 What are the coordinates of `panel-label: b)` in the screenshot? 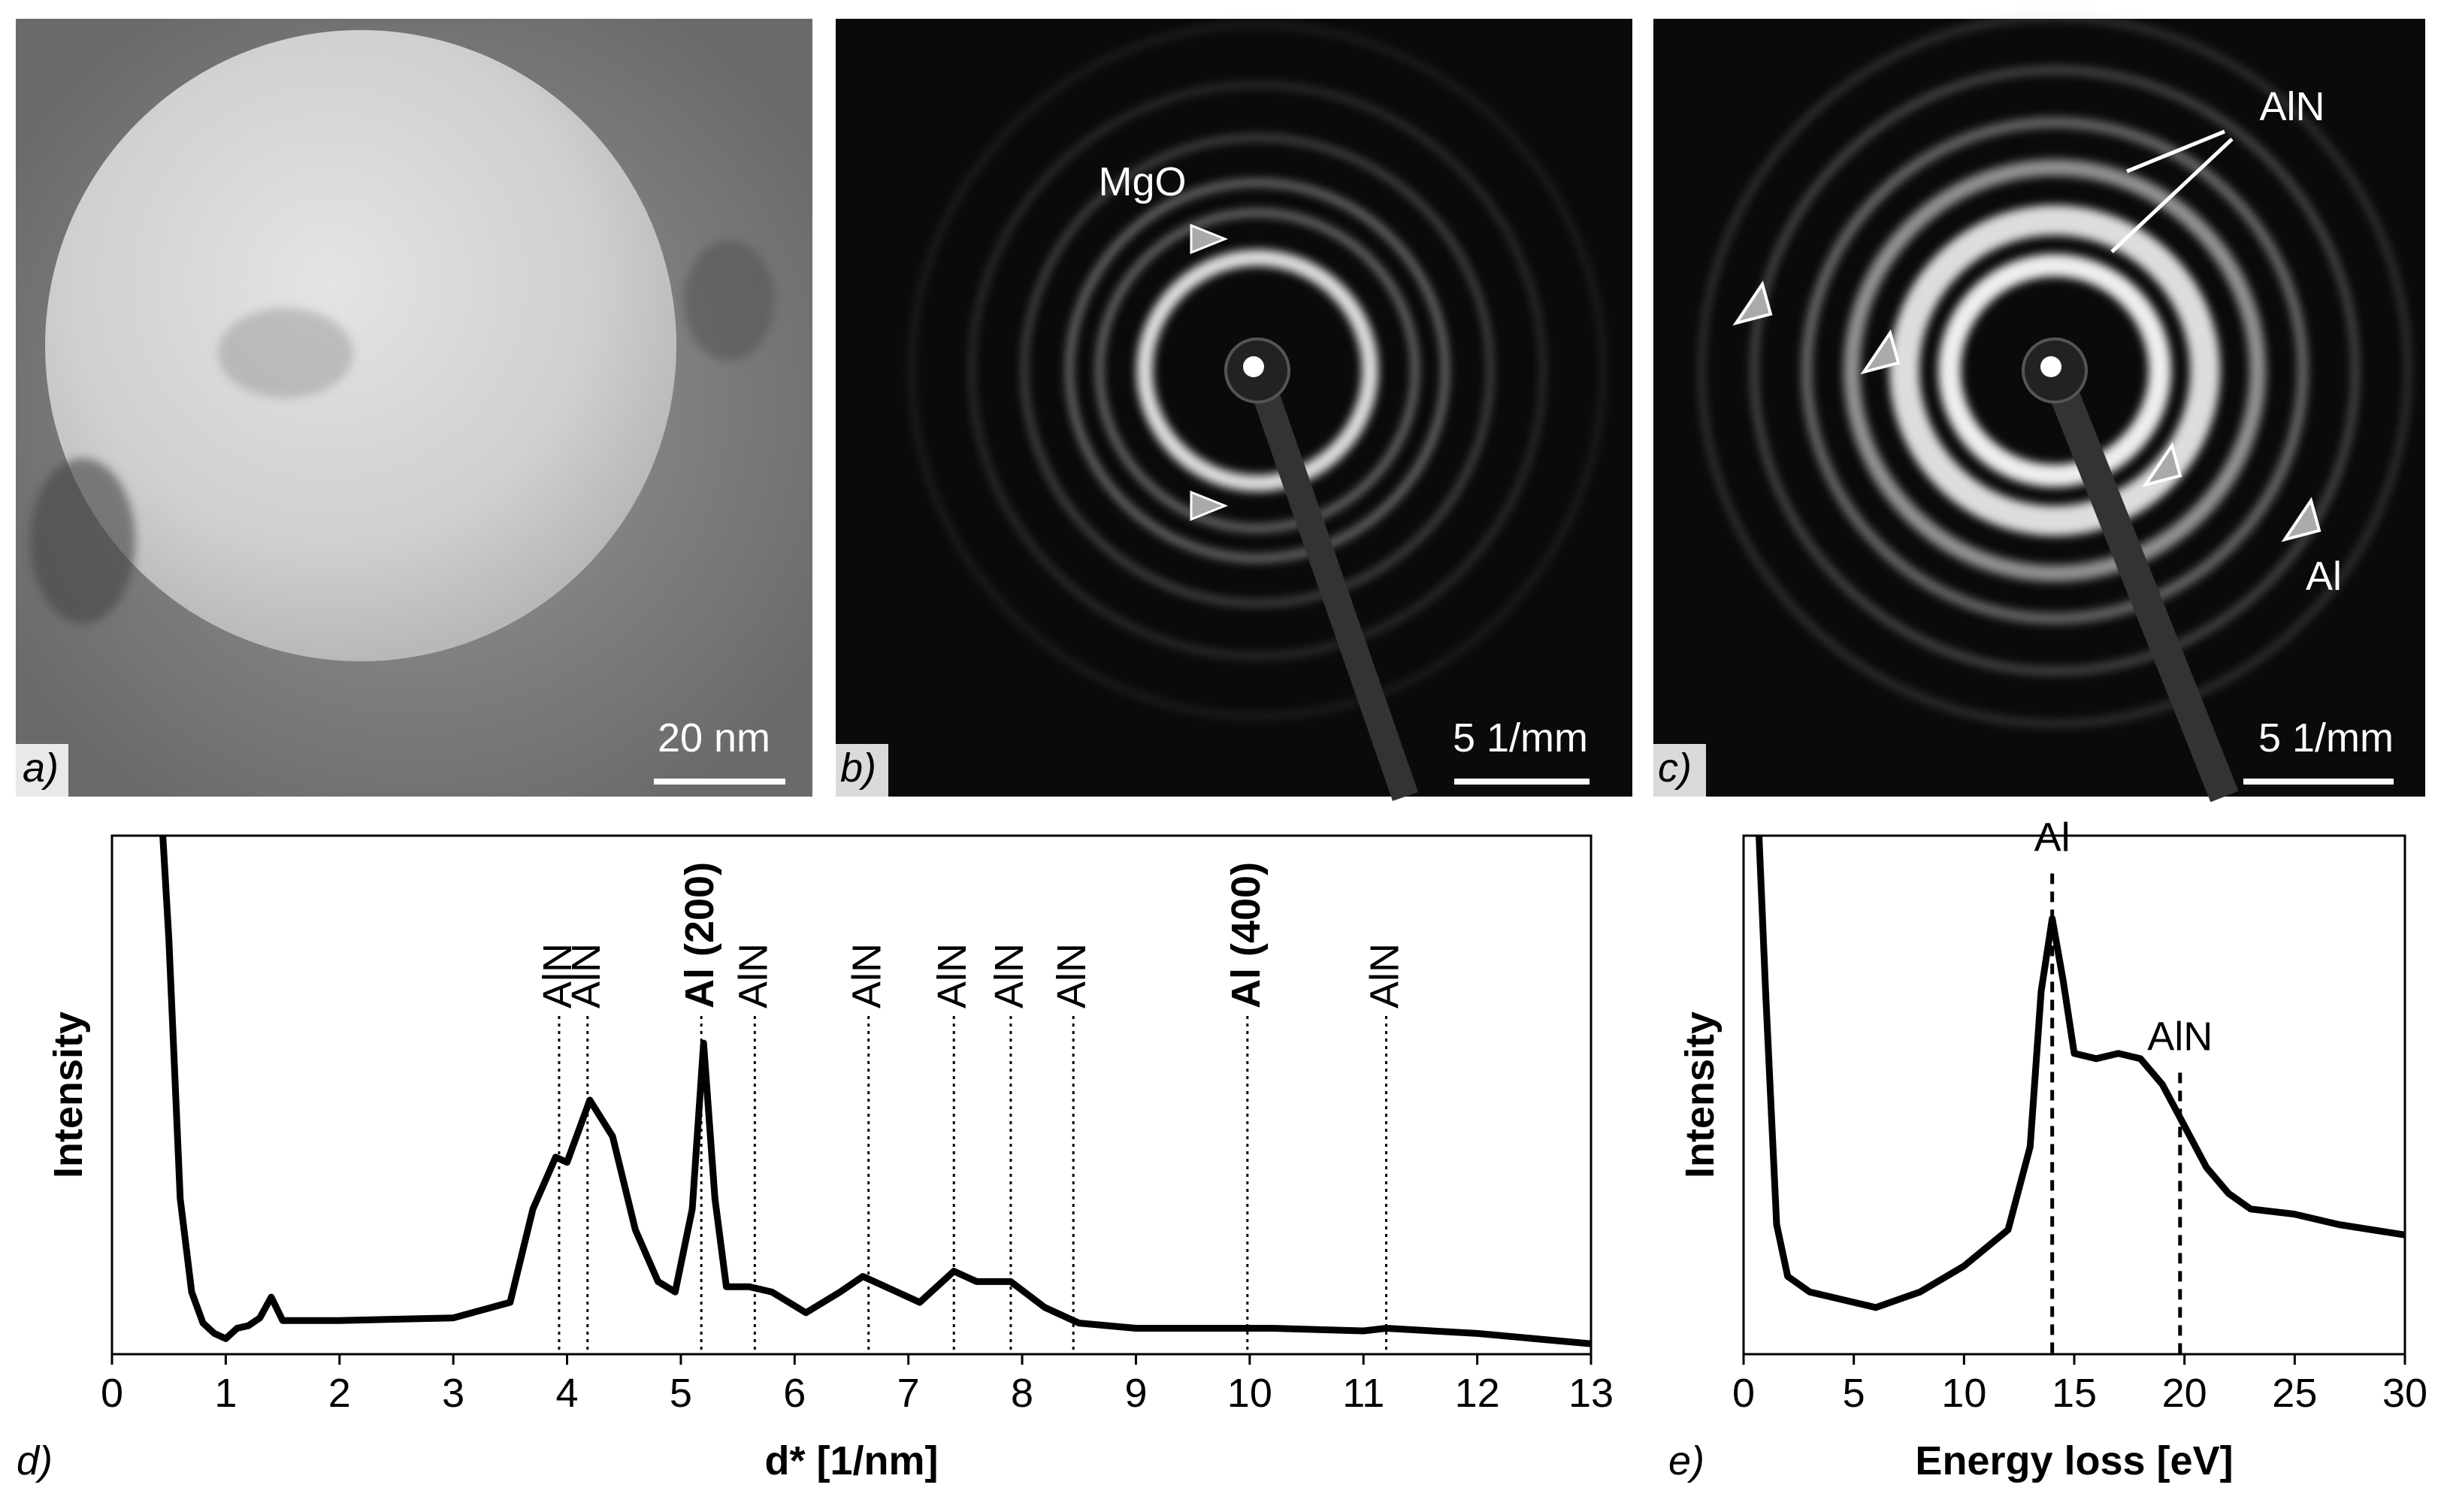 It's located at (858, 768).